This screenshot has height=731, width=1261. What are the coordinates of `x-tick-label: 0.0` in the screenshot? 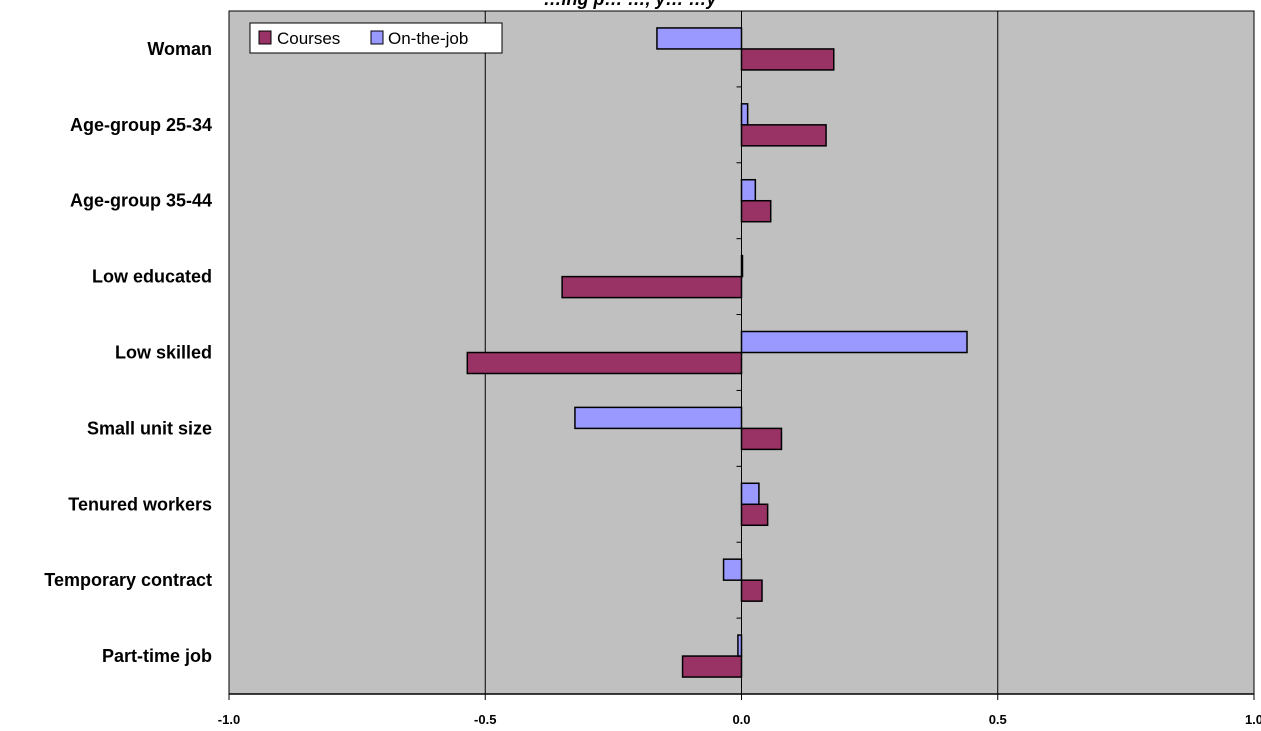 It's located at (741, 719).